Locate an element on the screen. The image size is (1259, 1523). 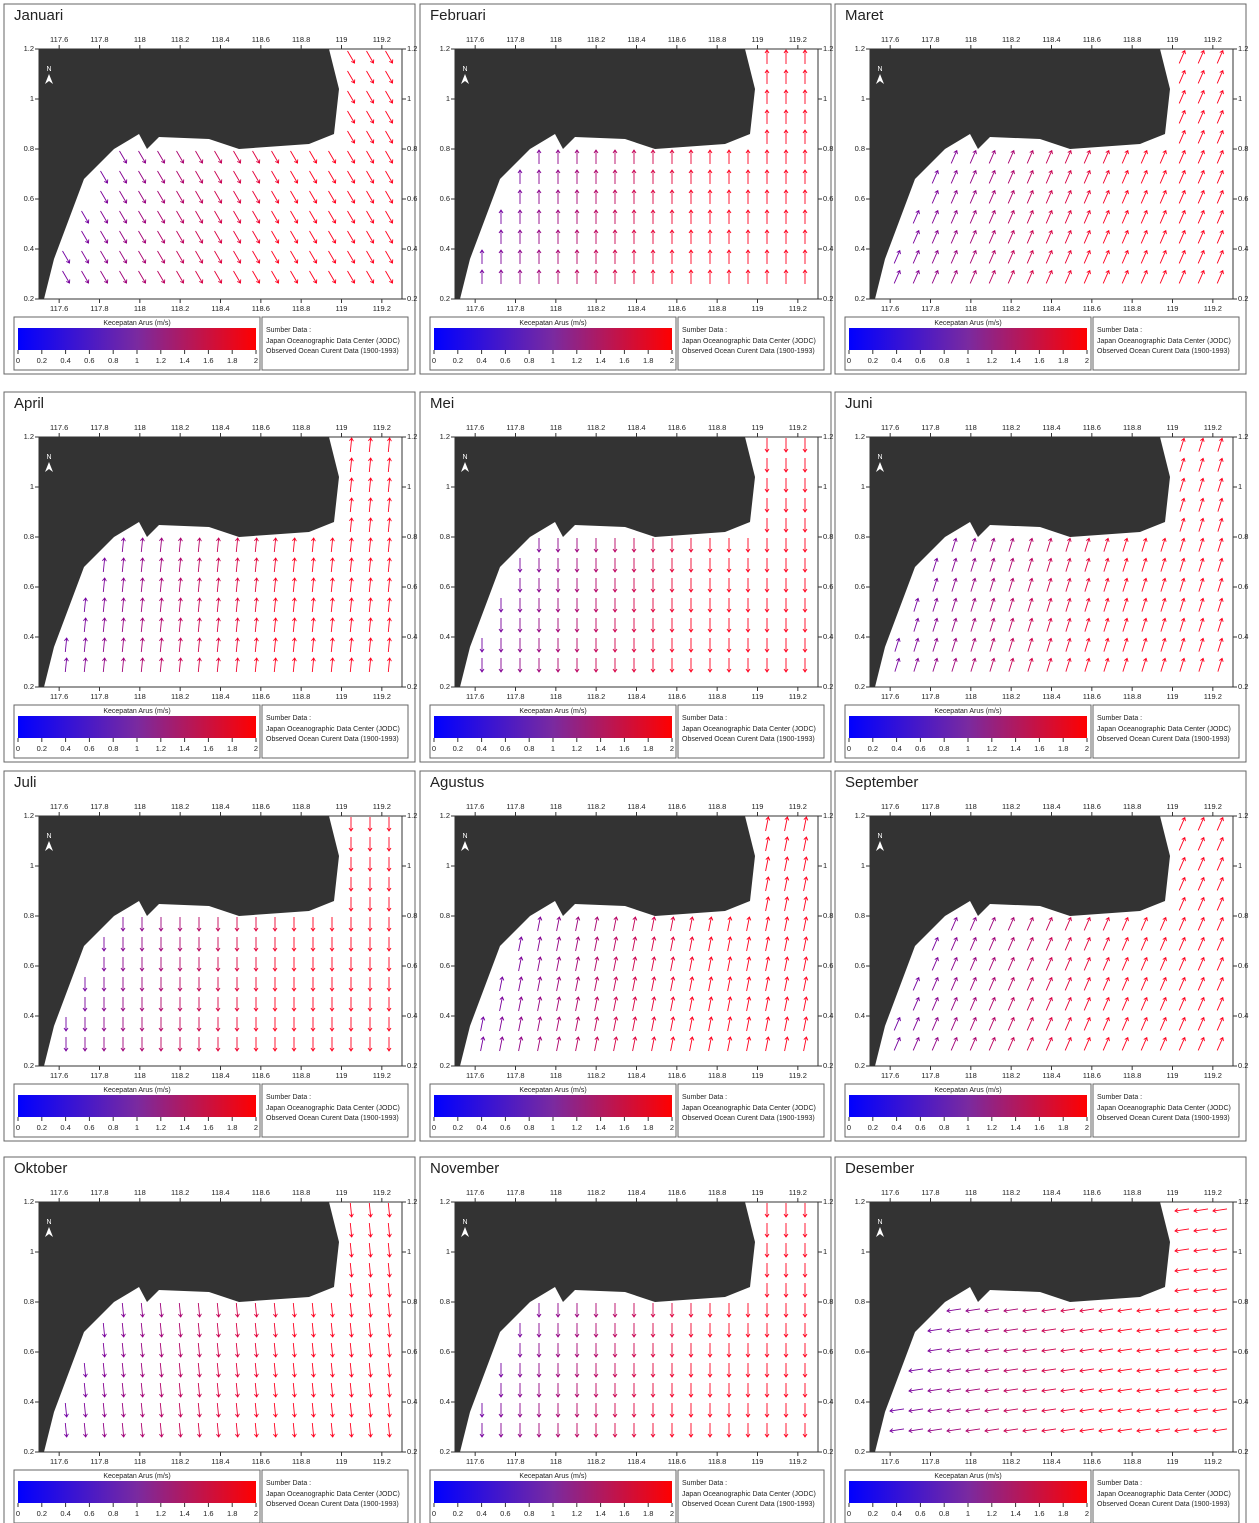
lon-label: 118.2 is located at coordinates (180, 806).